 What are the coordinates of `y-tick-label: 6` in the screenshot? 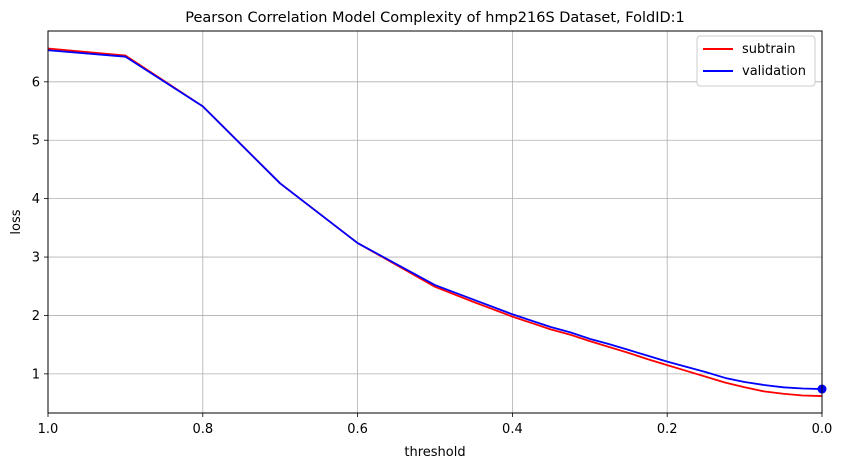 It's located at (36, 82).